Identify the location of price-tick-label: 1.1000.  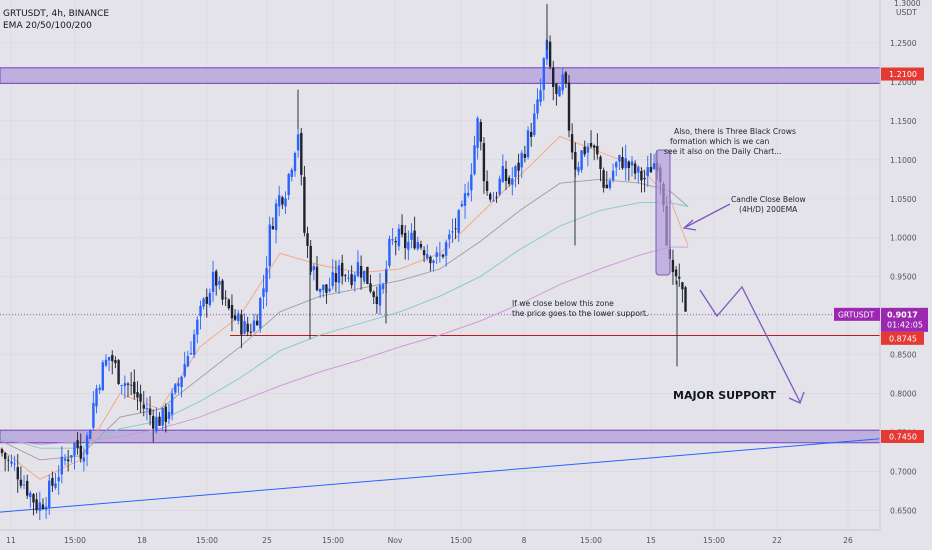
(903, 160).